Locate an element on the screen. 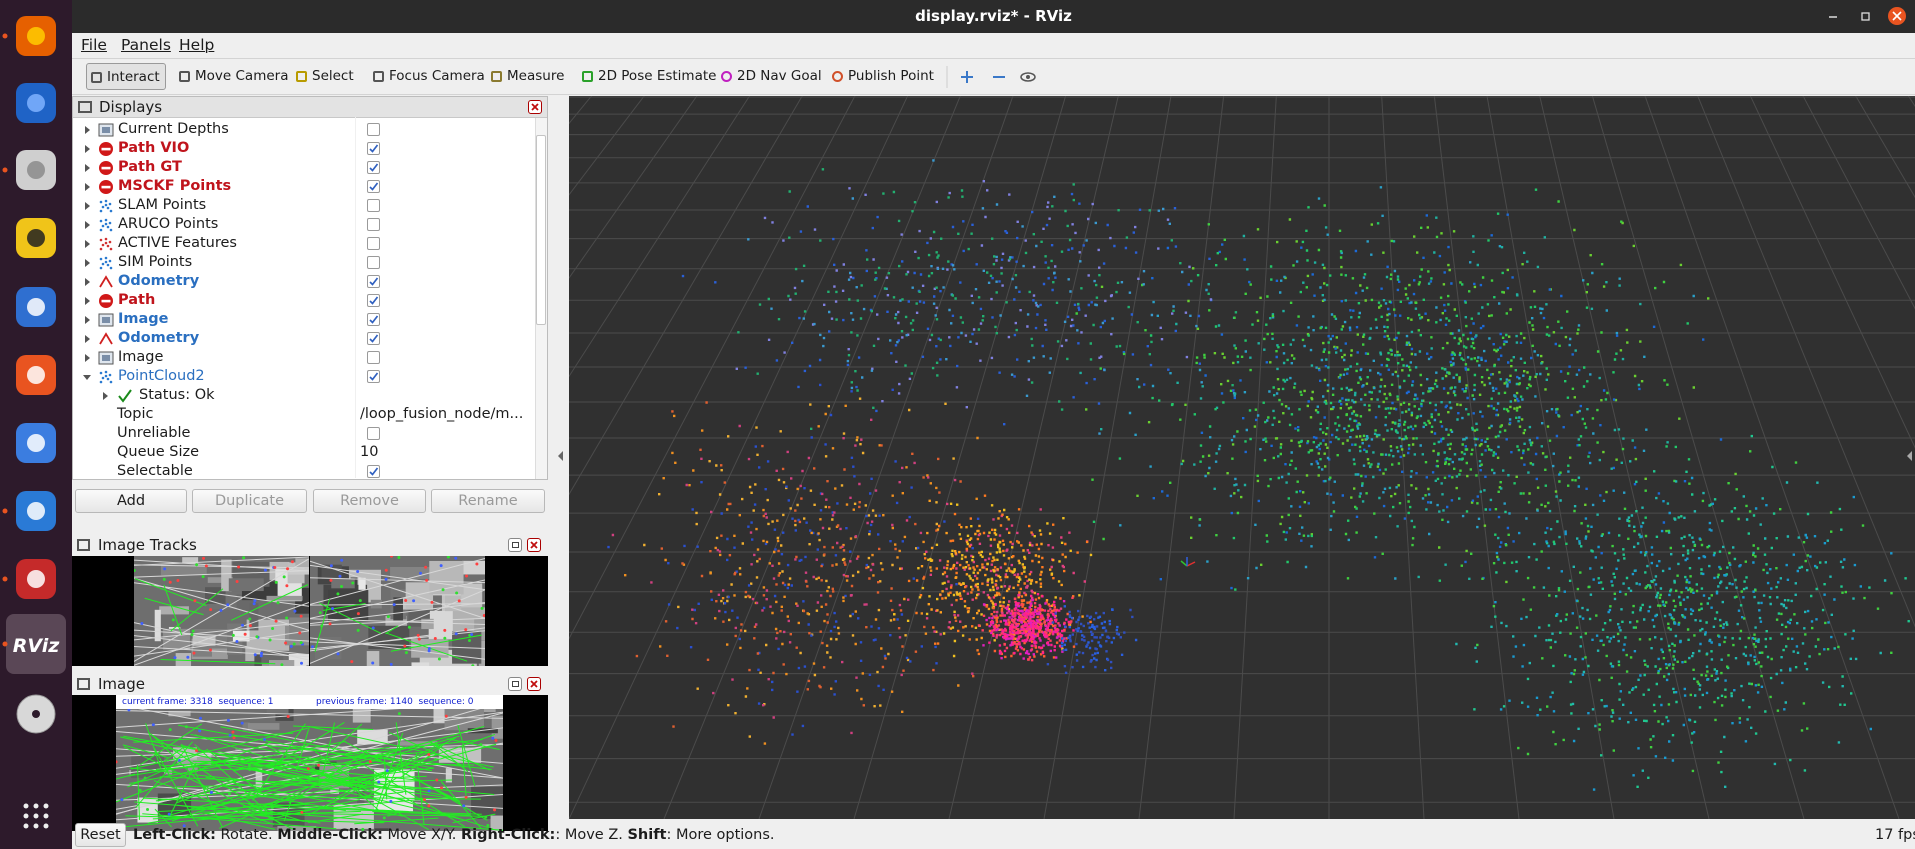  toolbar-button: 2D Pose Estimate is located at coordinates (647, 76).